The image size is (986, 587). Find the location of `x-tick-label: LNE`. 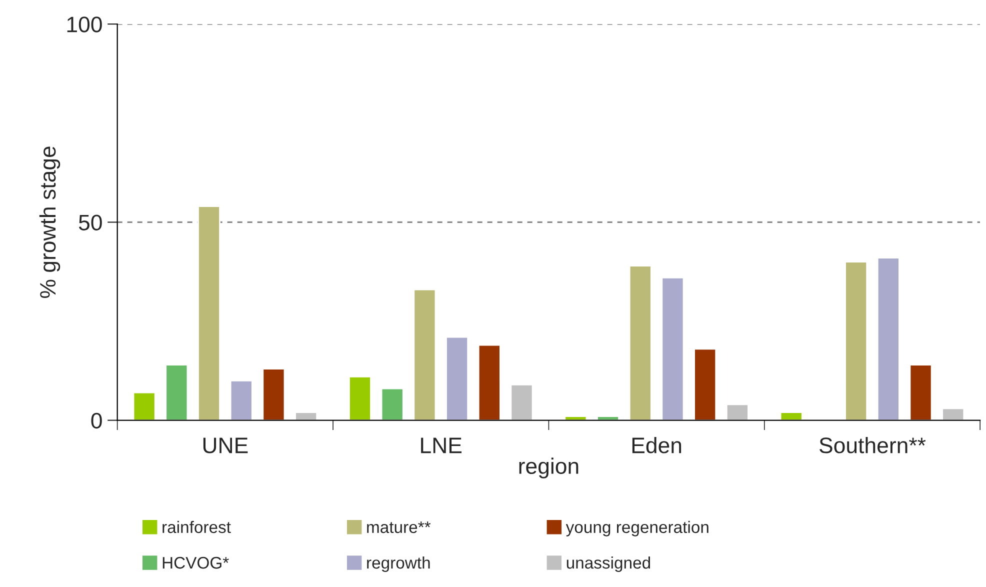

x-tick-label: LNE is located at coordinates (441, 446).